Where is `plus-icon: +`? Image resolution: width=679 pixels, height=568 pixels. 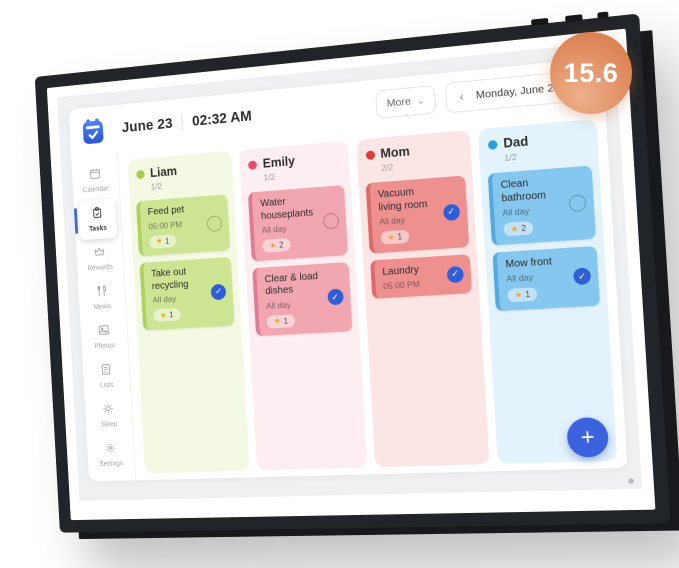
plus-icon: + is located at coordinates (587, 437).